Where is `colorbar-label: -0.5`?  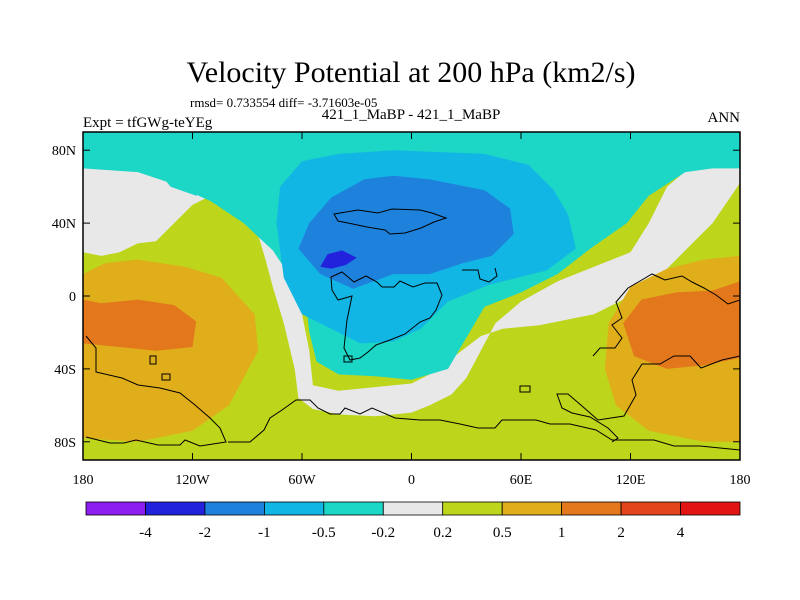
colorbar-label: -0.5 is located at coordinates (324, 533).